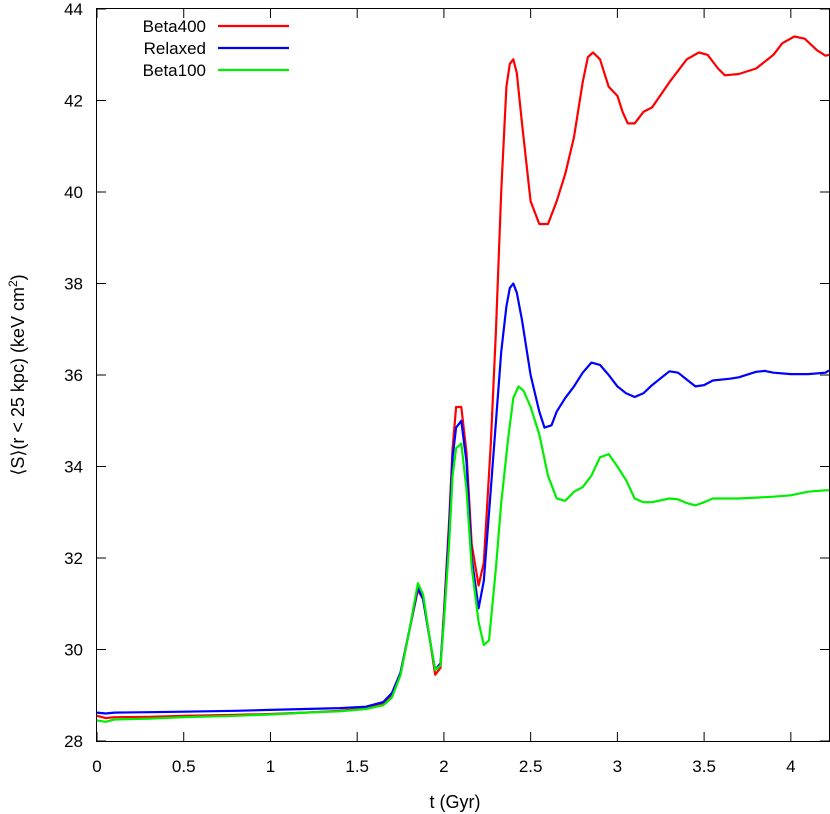 The height and width of the screenshot is (814, 830). What do you see at coordinates (174, 26) in the screenshot?
I see `legend-label-beta400: Beta400` at bounding box center [174, 26].